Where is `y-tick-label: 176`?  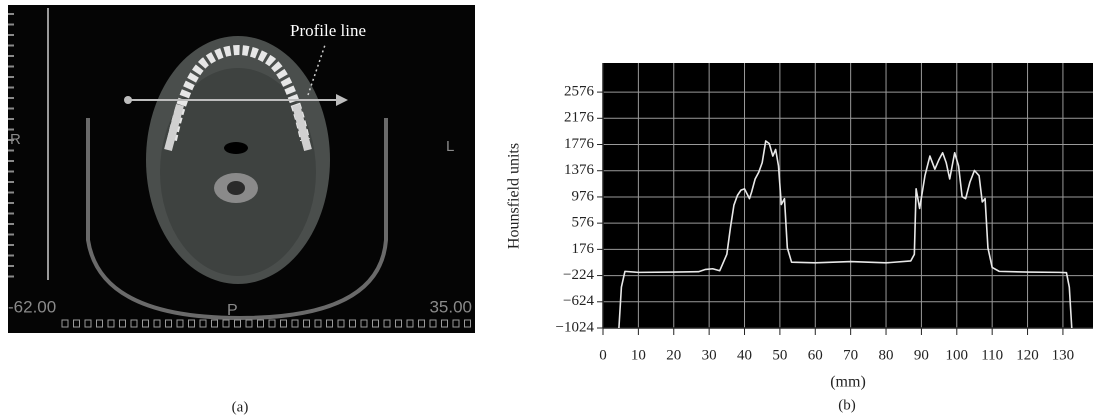 y-tick-label: 176 is located at coordinates (583, 249).